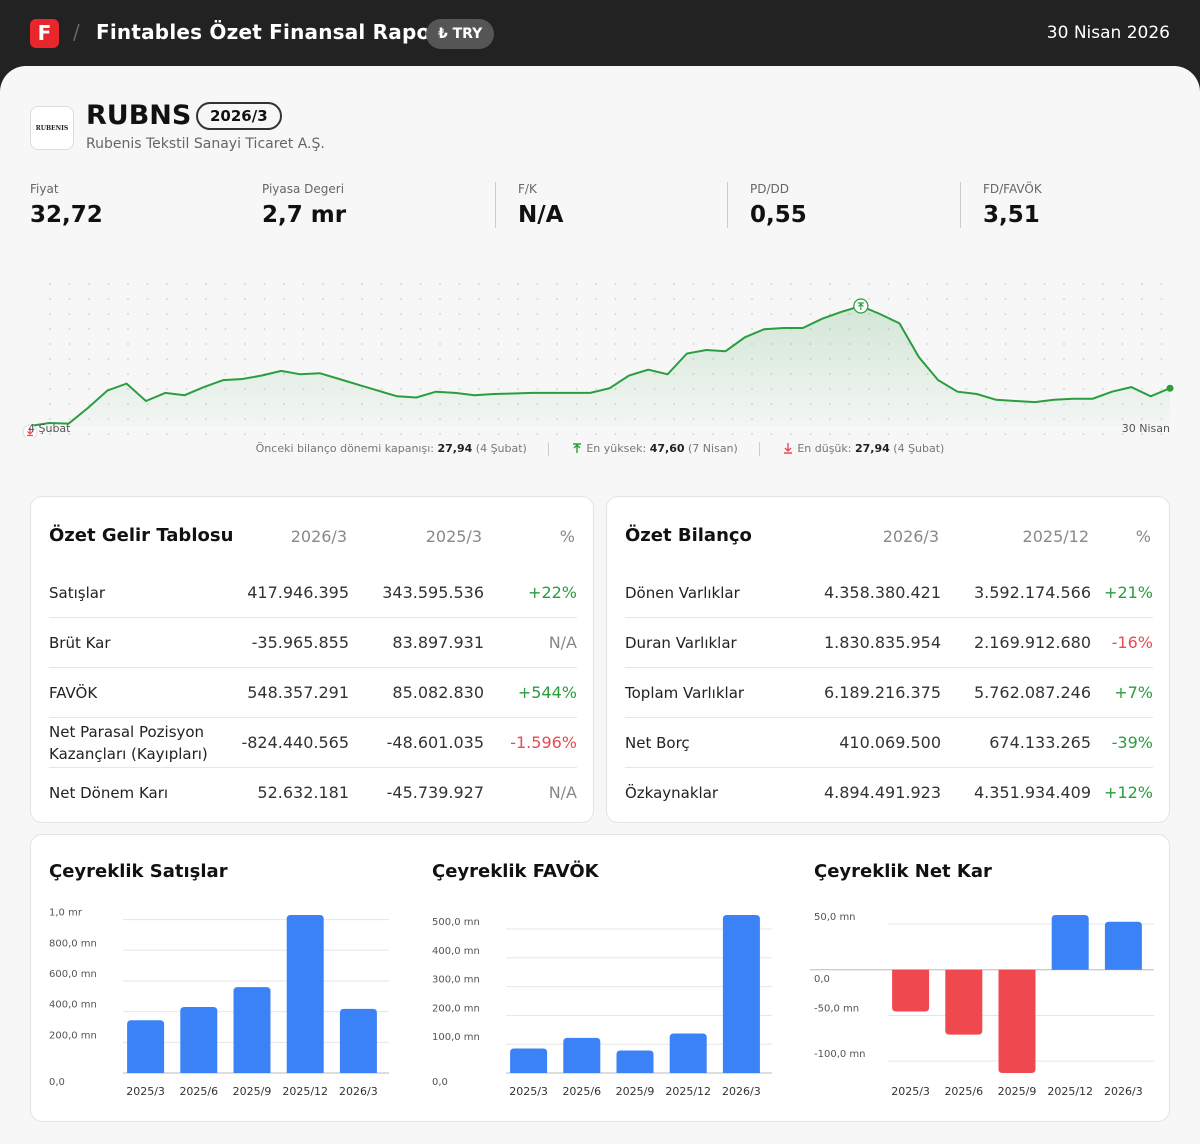 This screenshot has height=1144, width=1200. Describe the element at coordinates (567, 536) in the screenshot. I see `income-col-pct: %` at that location.